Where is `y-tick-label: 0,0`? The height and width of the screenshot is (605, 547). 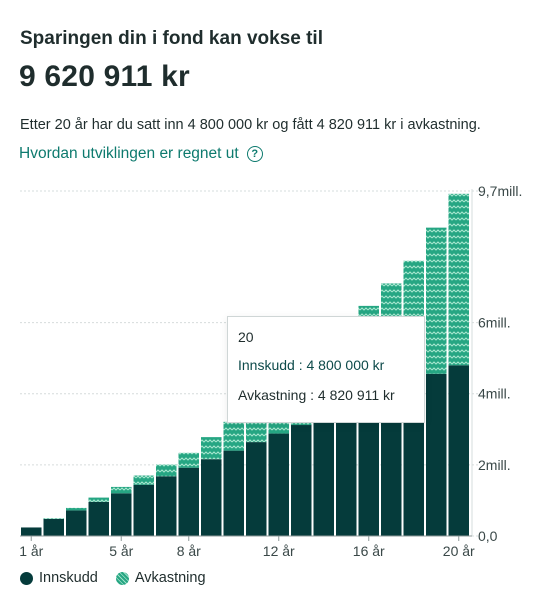
y-tick-label: 0,0 is located at coordinates (488, 536).